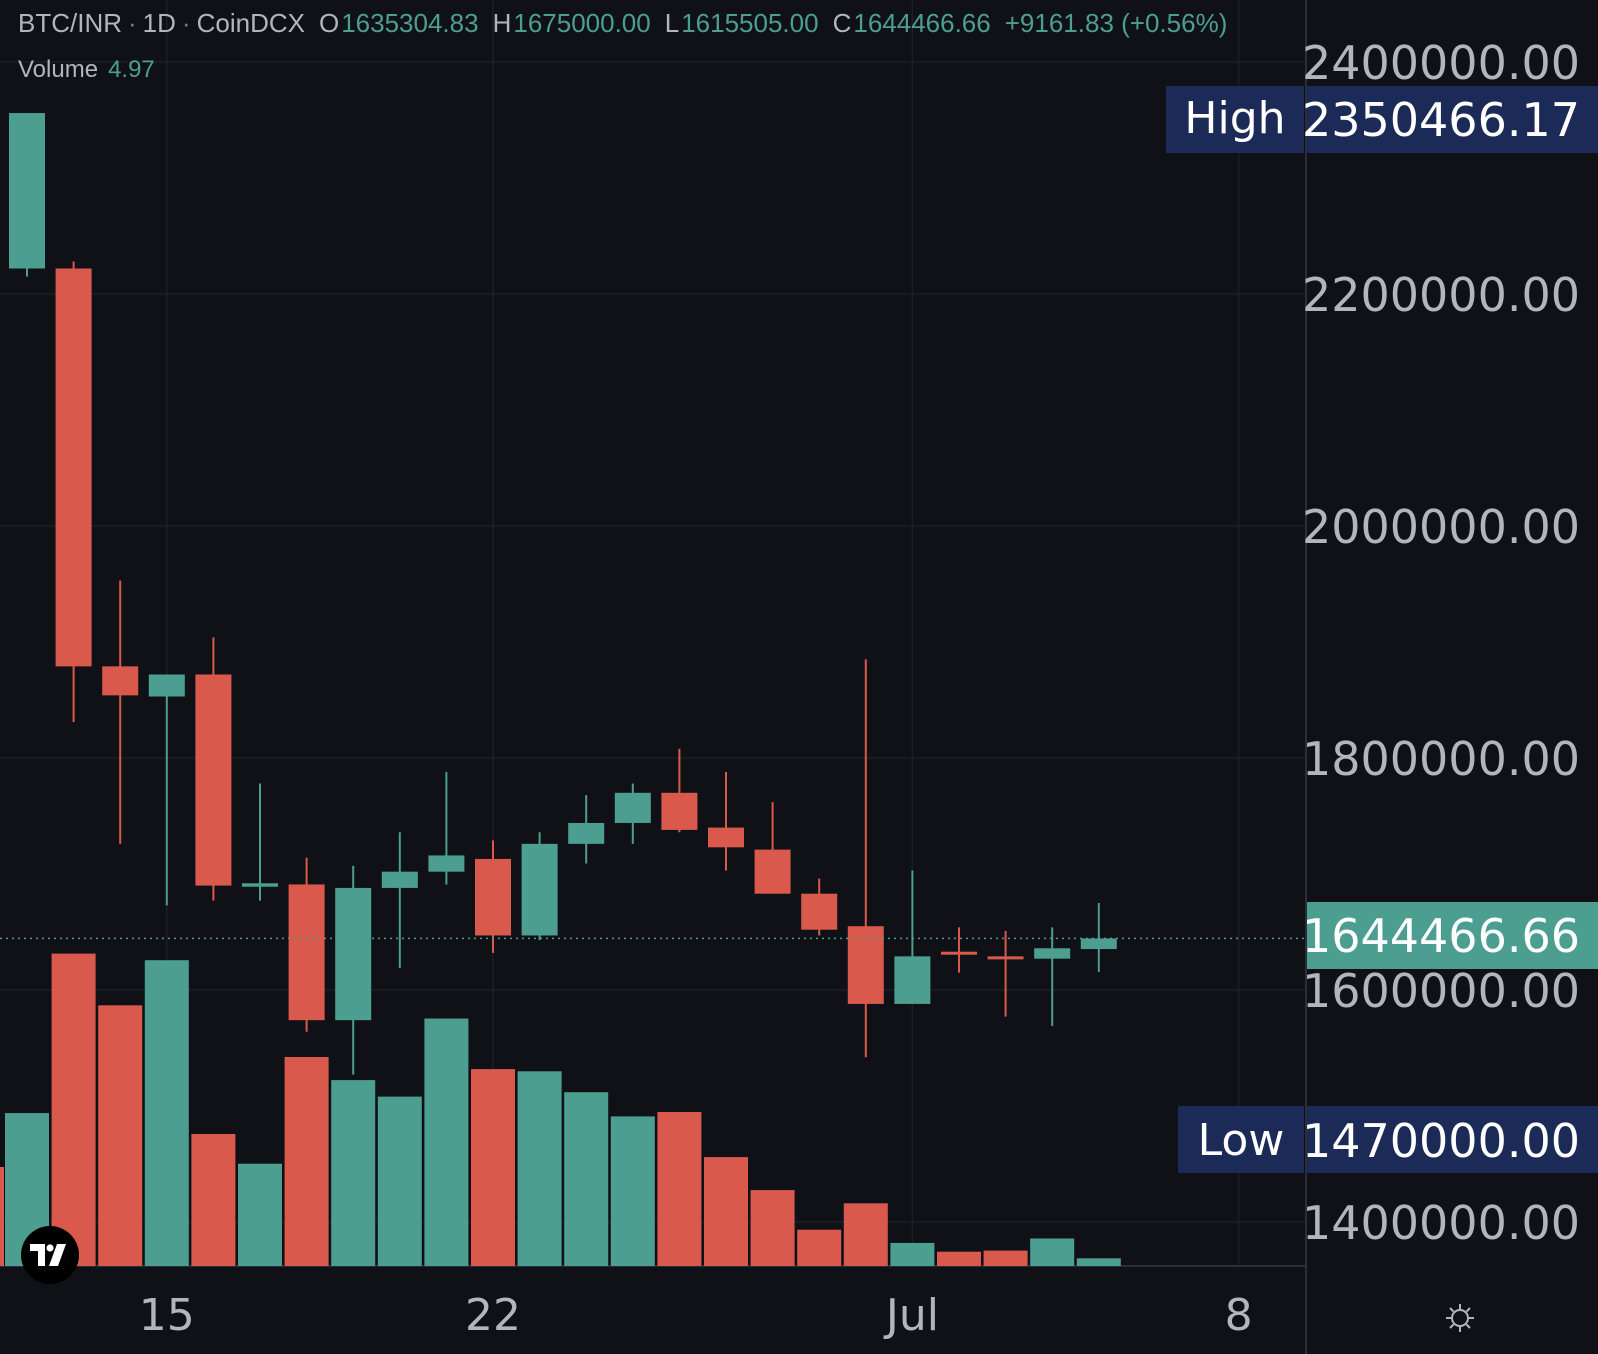  What do you see at coordinates (672, 23) in the screenshot?
I see `low-label: L` at bounding box center [672, 23].